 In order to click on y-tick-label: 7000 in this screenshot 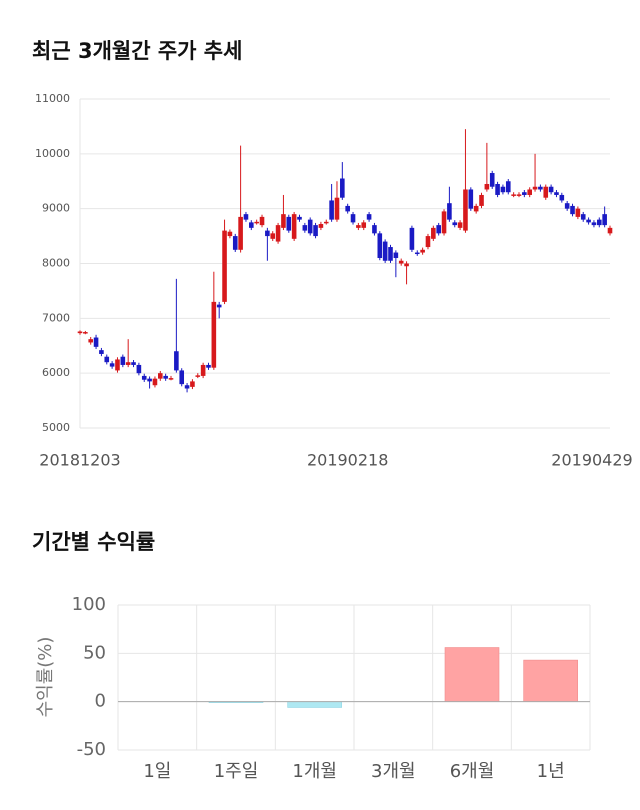, I will do `click(56, 317)`.